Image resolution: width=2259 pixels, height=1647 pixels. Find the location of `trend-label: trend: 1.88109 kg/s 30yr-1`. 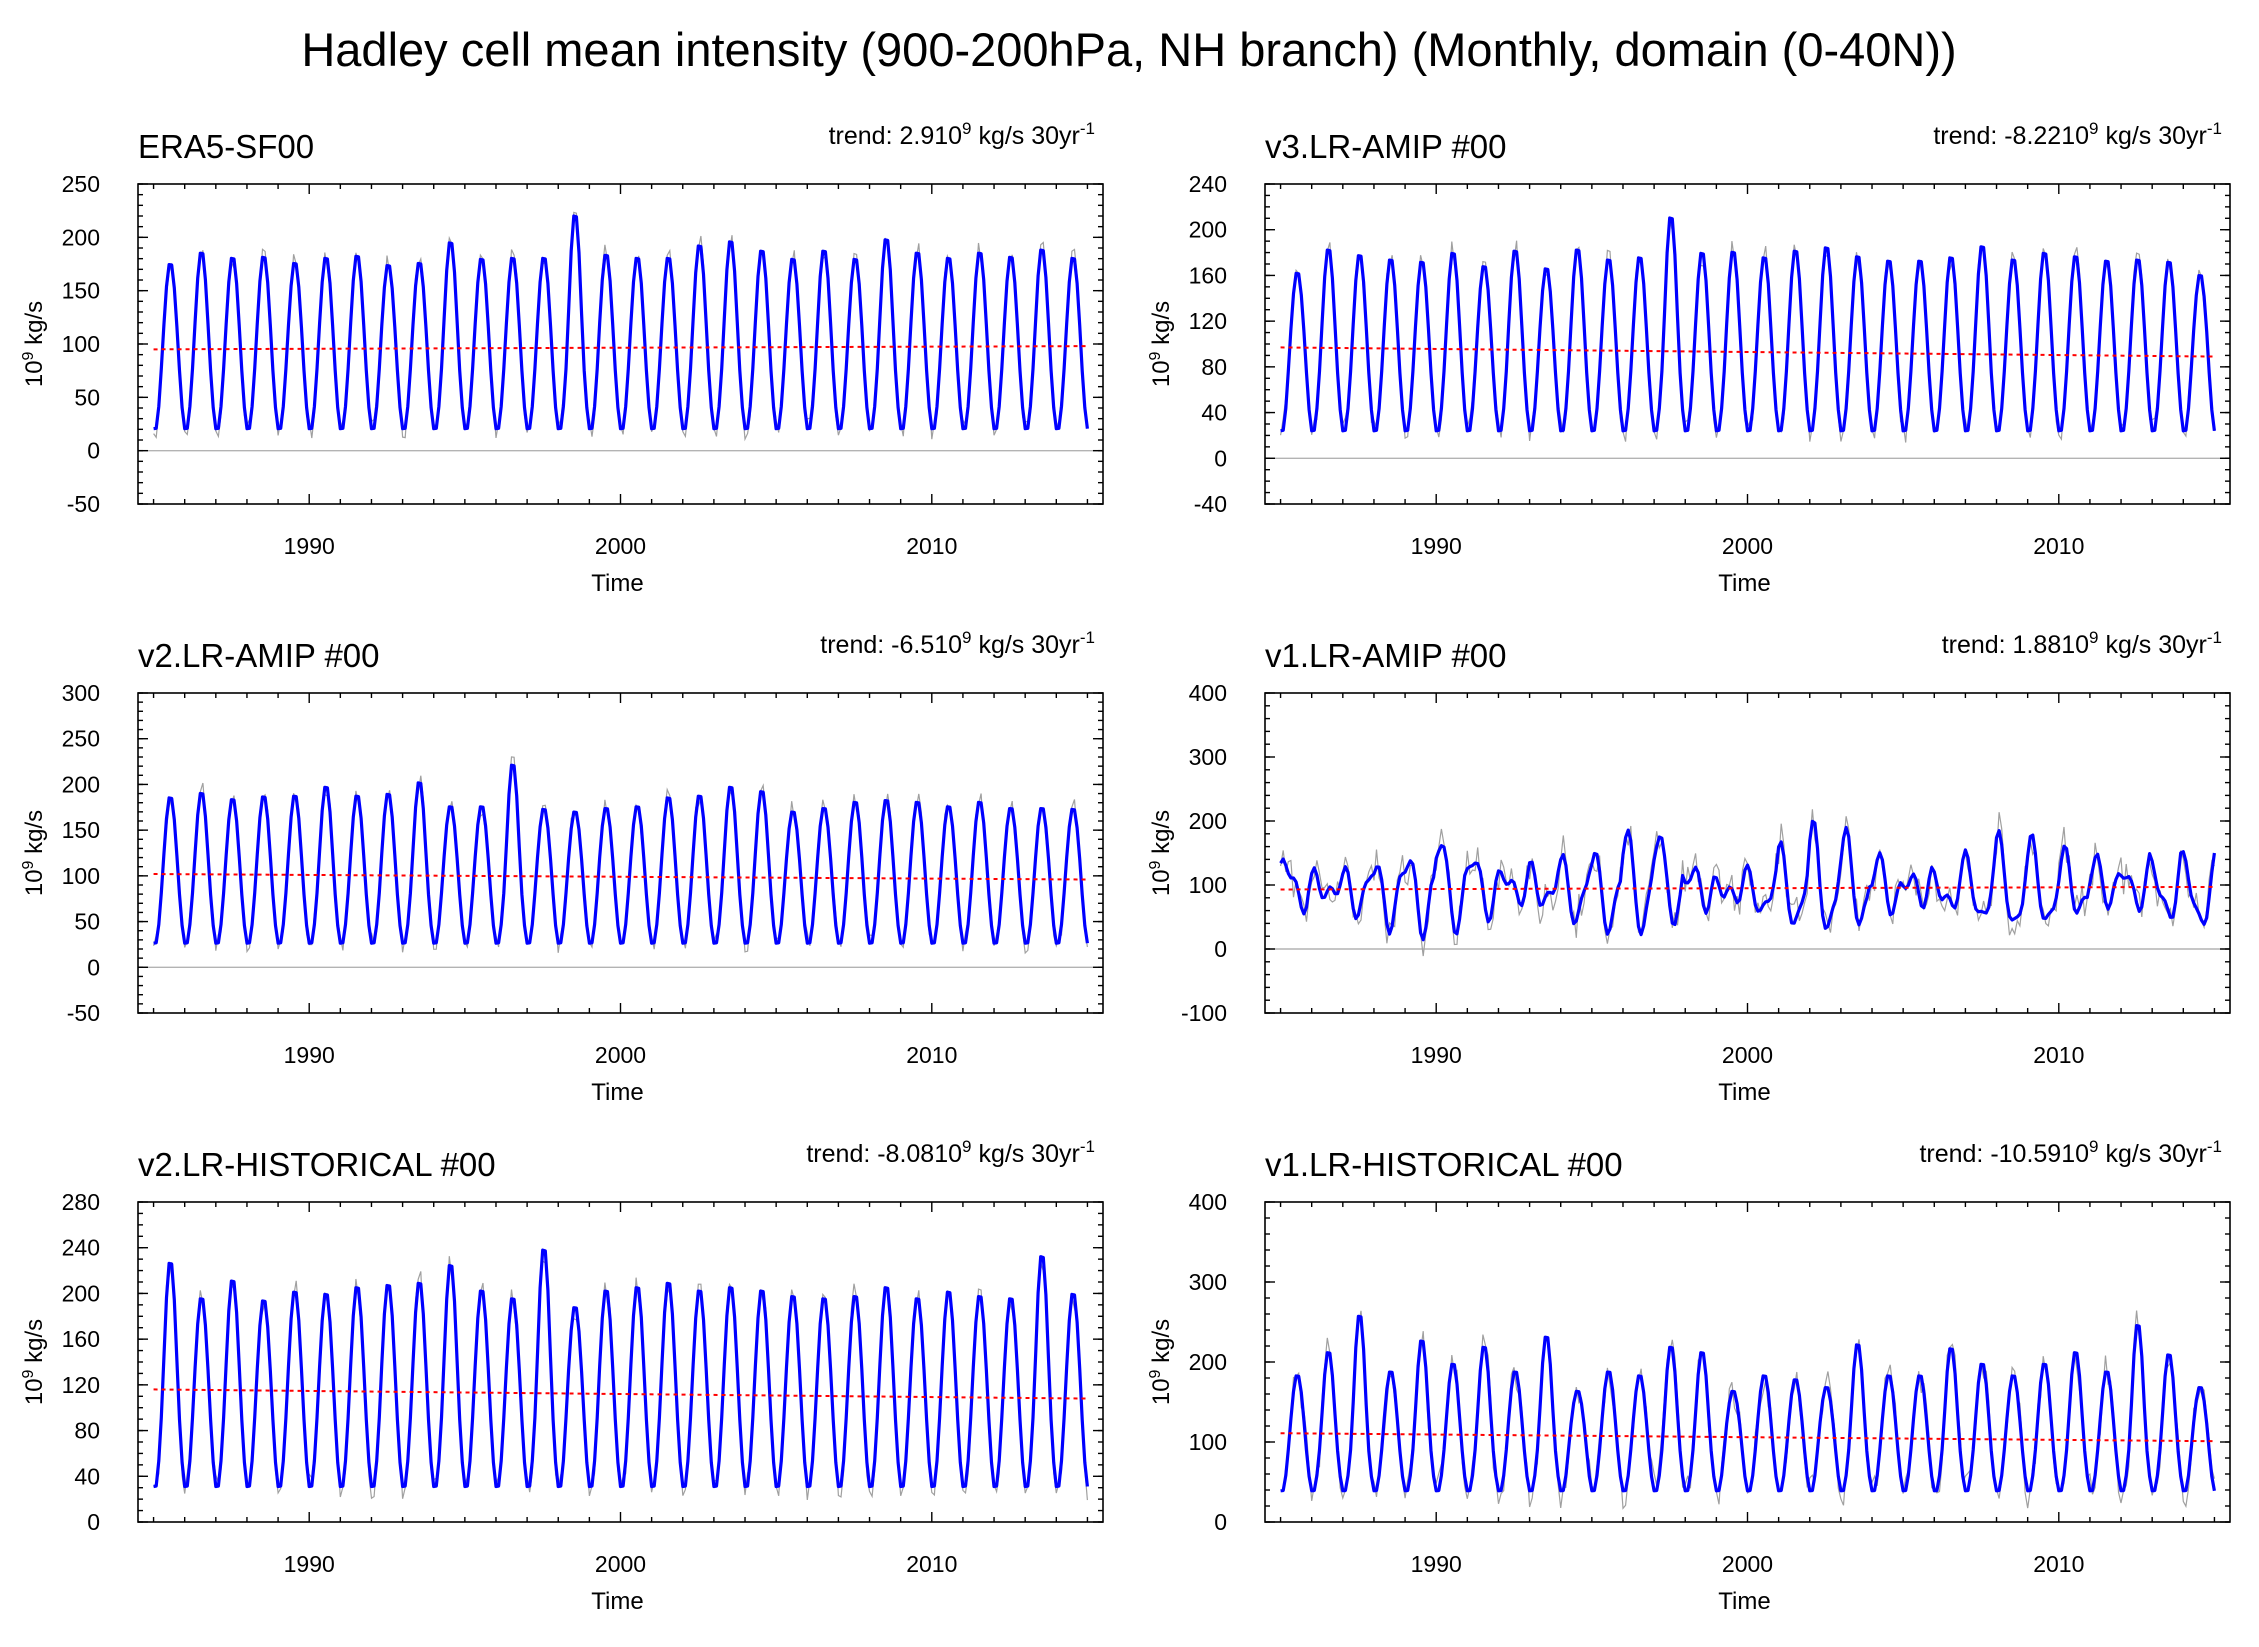

trend-label: trend: 1.88109 kg/s 30yr-1 is located at coordinates (2082, 643).